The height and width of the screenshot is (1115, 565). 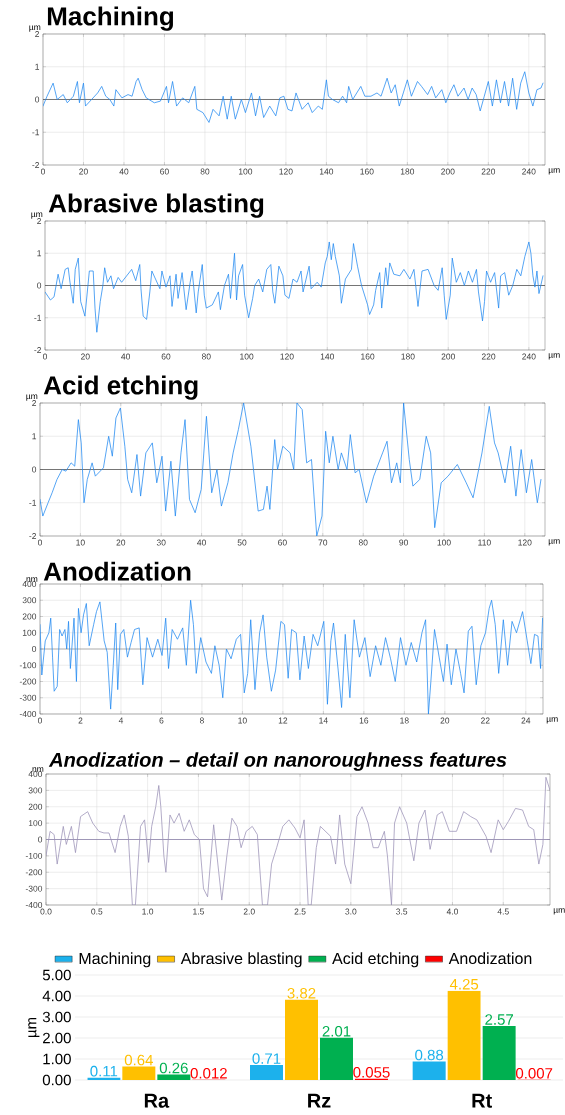 What do you see at coordinates (534, 1073) in the screenshot?
I see `data-label: 0.007` at bounding box center [534, 1073].